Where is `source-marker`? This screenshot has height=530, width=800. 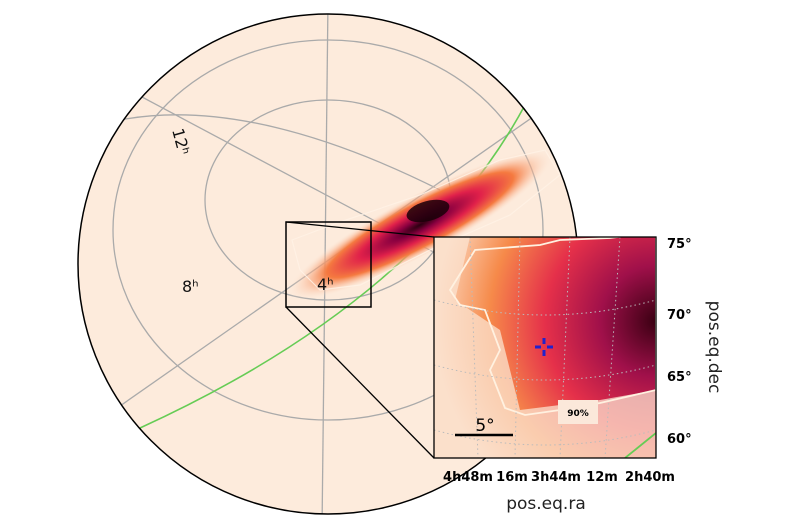 source-marker is located at coordinates (544, 347).